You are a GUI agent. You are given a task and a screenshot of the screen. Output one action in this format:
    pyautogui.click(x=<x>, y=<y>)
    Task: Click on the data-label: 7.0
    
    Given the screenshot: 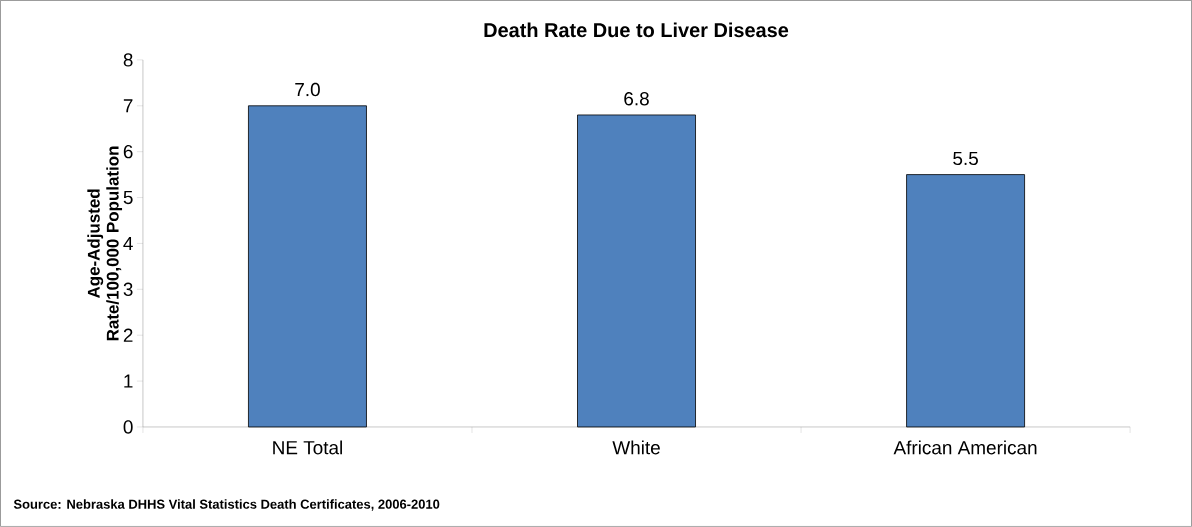 What is the action you would take?
    pyautogui.click(x=307, y=89)
    